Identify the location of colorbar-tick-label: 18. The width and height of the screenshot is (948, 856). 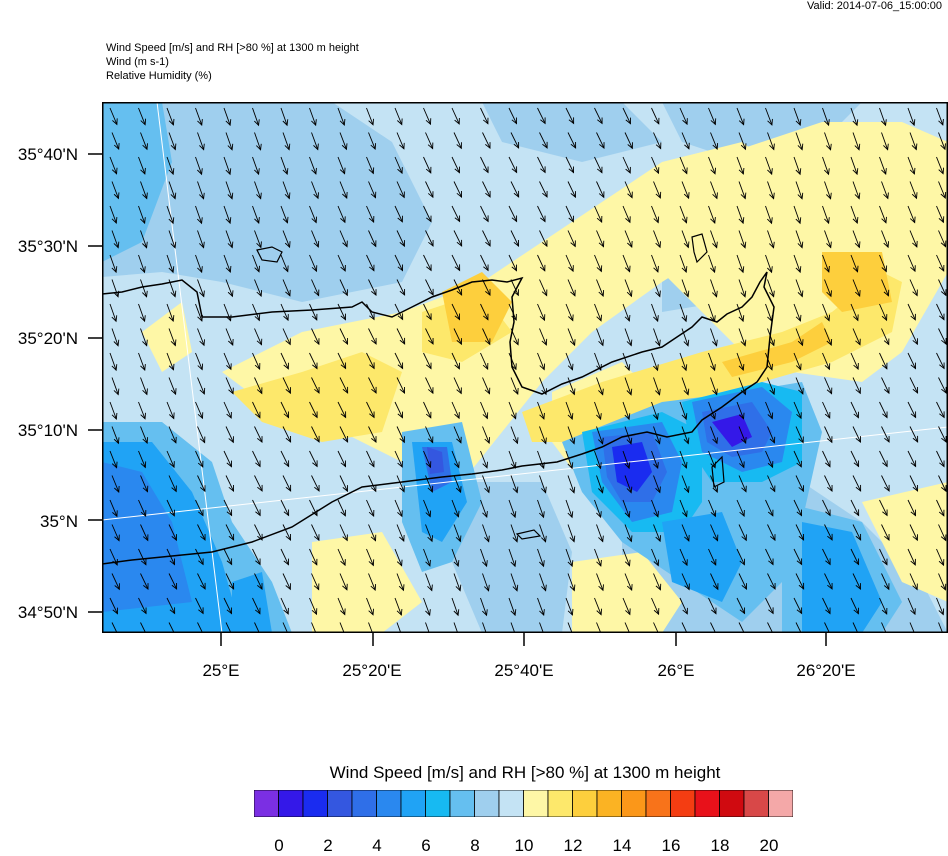
(720, 846).